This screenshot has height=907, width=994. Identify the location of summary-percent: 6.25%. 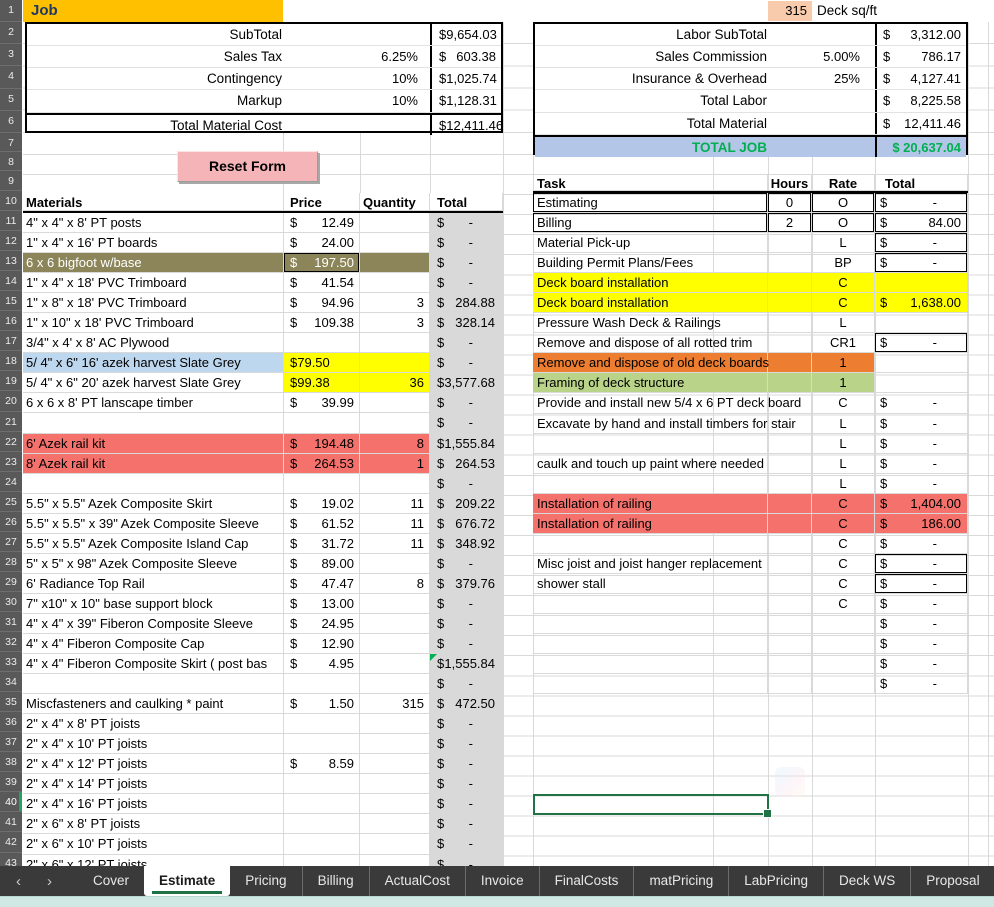
(399, 57).